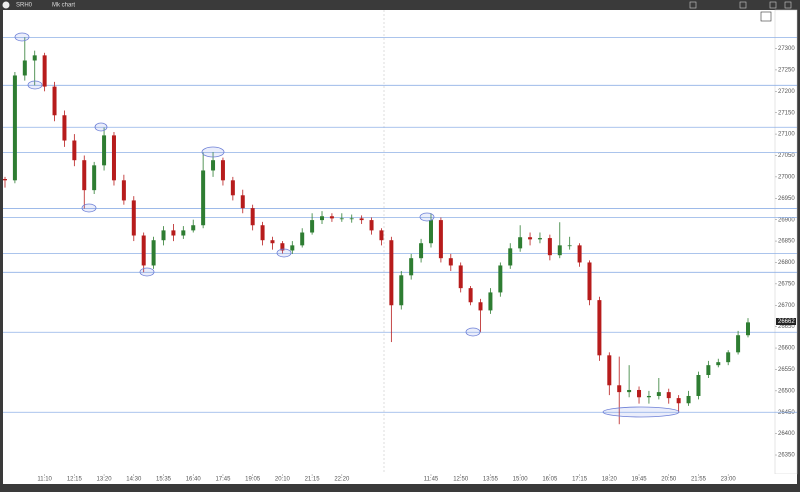 Image resolution: width=800 pixels, height=492 pixels. What do you see at coordinates (766, 16) in the screenshot?
I see `scroll-button` at bounding box center [766, 16].